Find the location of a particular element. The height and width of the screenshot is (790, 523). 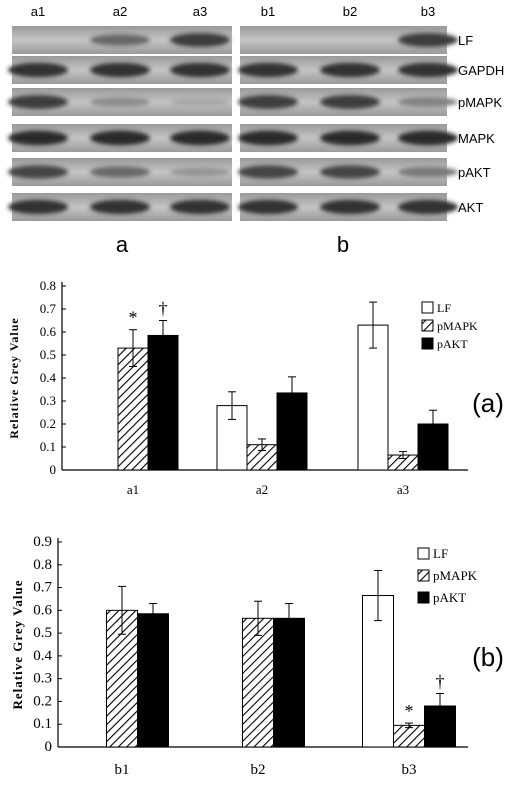

protein-row-label: MAPK is located at coordinates (476, 138).